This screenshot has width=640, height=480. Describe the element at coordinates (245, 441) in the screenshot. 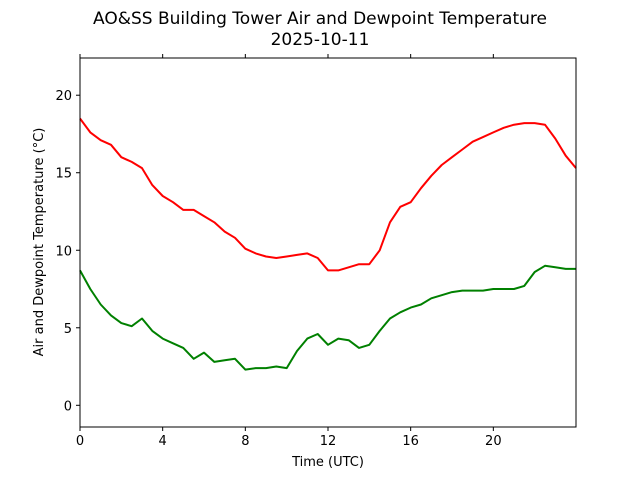

I see `x-tick-label: 8` at that location.